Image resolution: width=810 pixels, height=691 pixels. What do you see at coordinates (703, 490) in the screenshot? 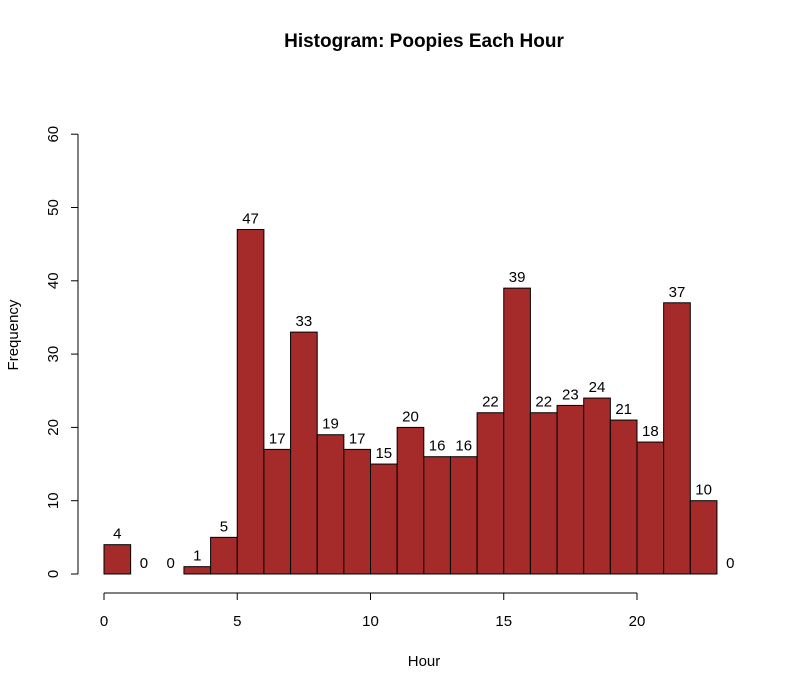
I see `bar-value-label: 10` at bounding box center [703, 490].